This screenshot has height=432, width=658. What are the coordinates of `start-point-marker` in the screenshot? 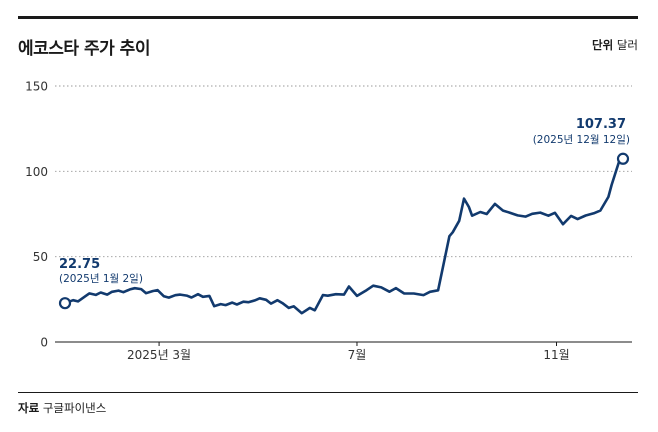 It's located at (65, 303).